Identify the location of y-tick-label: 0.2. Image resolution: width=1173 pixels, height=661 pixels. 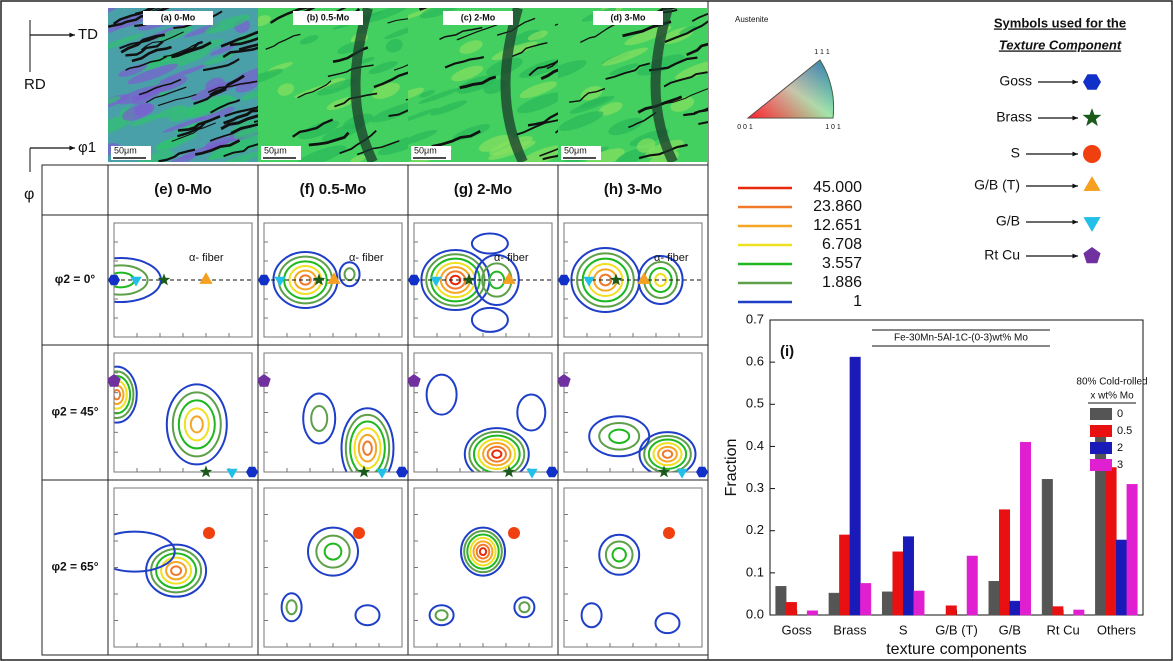
(755, 529).